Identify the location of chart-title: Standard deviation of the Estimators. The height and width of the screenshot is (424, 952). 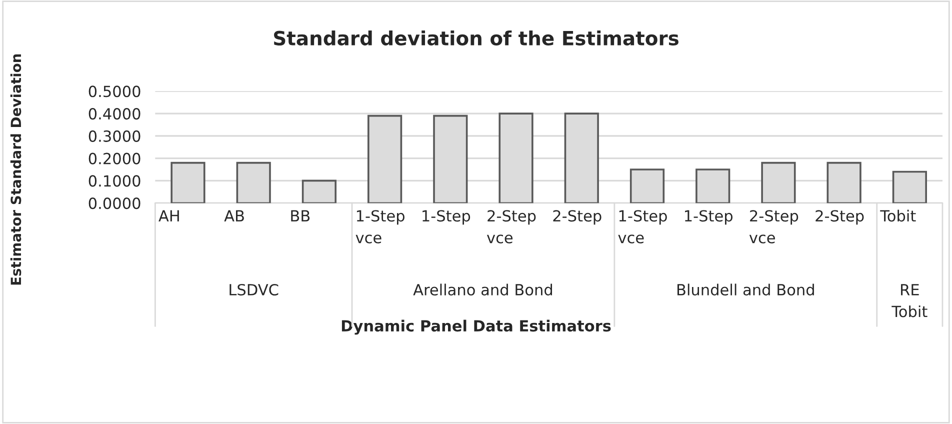
(476, 38).